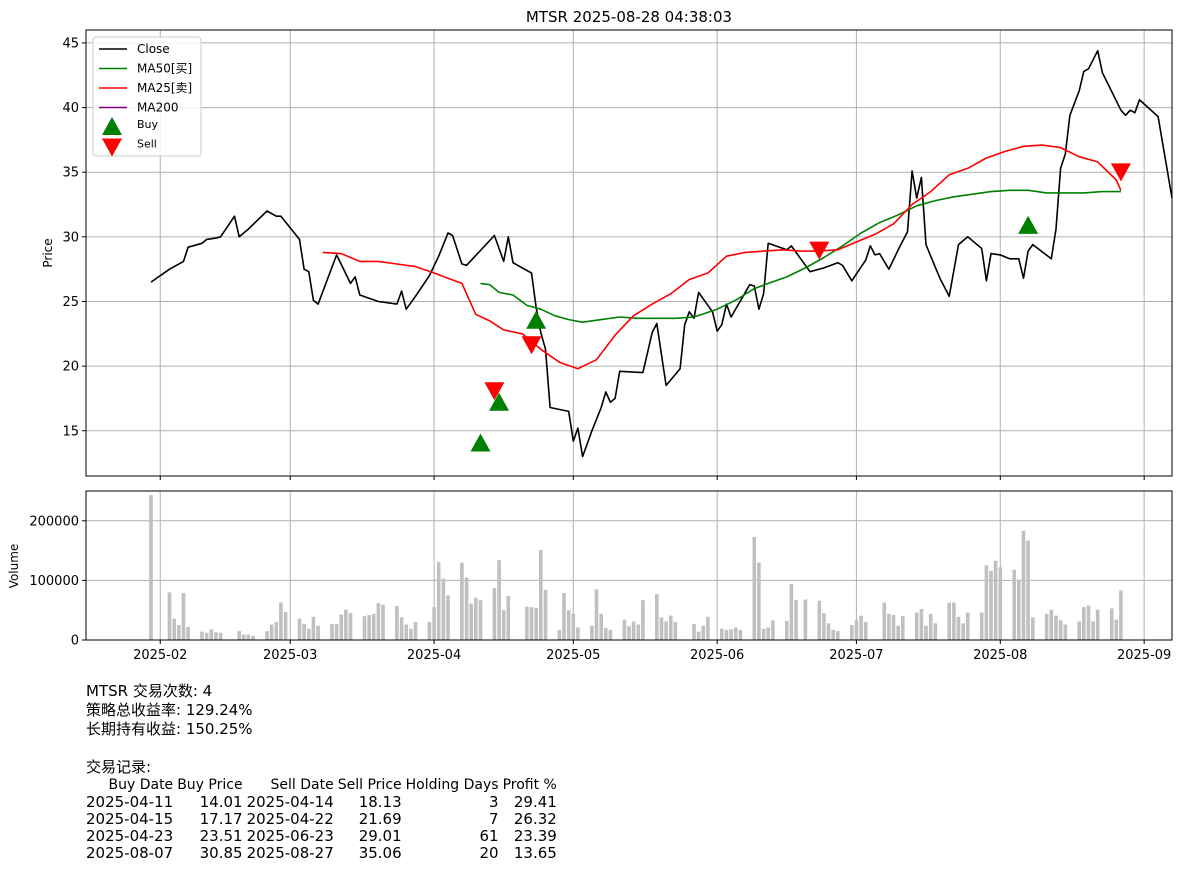 This screenshot has width=1180, height=872. Describe the element at coordinates (323, 802) in the screenshot. I see `table-row: 2025-04-11 14.01 2025-04-14 18.13 3 29.41` at that location.